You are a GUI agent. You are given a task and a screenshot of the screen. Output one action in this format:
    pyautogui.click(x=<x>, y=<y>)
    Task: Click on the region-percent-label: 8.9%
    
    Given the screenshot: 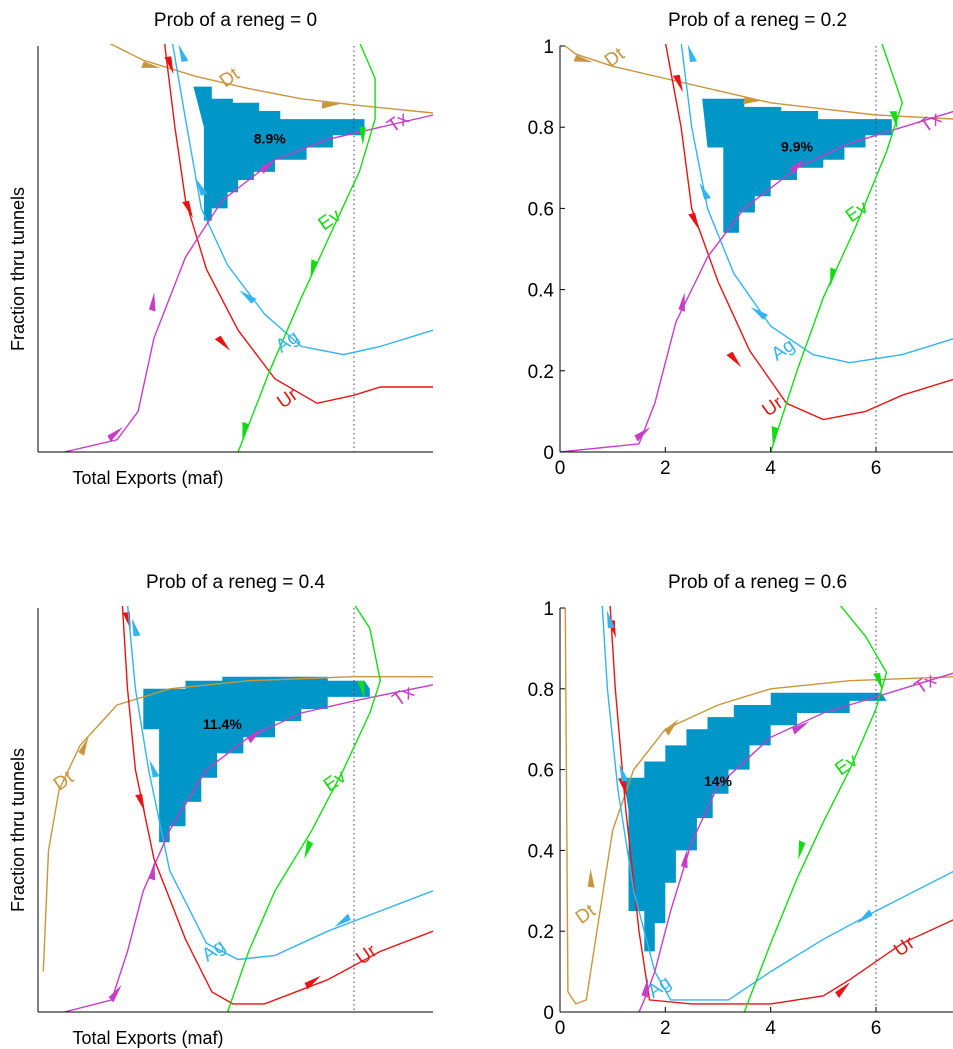 What is the action you would take?
    pyautogui.click(x=270, y=138)
    